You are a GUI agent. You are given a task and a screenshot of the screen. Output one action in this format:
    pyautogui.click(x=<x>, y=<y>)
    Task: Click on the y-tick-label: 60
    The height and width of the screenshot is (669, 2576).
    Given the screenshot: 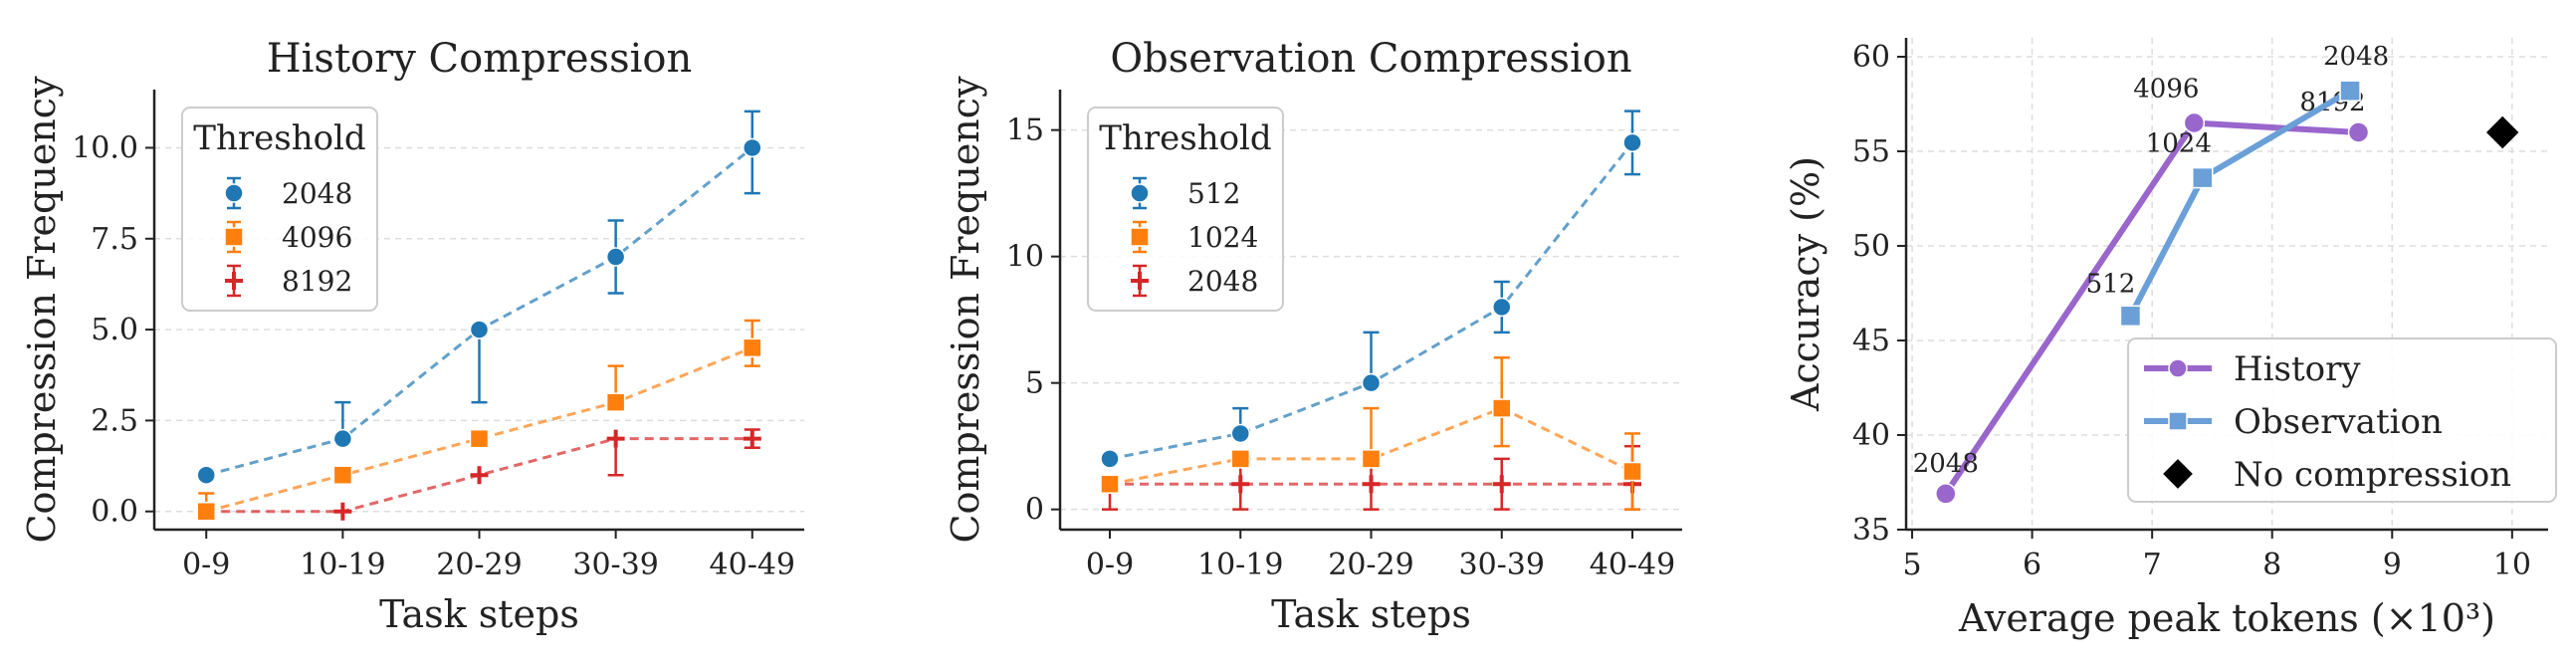 What is the action you would take?
    pyautogui.click(x=1871, y=57)
    